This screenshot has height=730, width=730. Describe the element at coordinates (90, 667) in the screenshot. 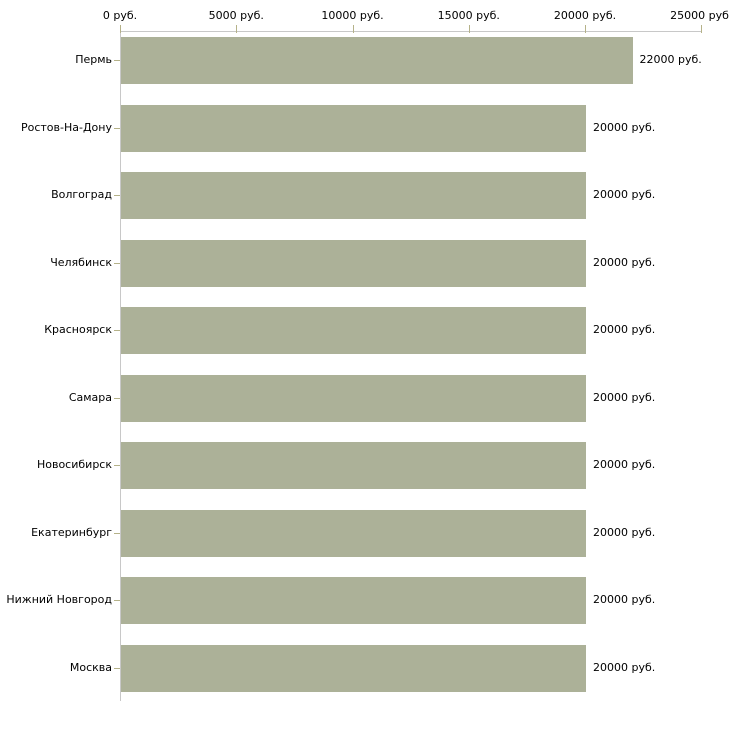

I see `category-label: Москва` at that location.